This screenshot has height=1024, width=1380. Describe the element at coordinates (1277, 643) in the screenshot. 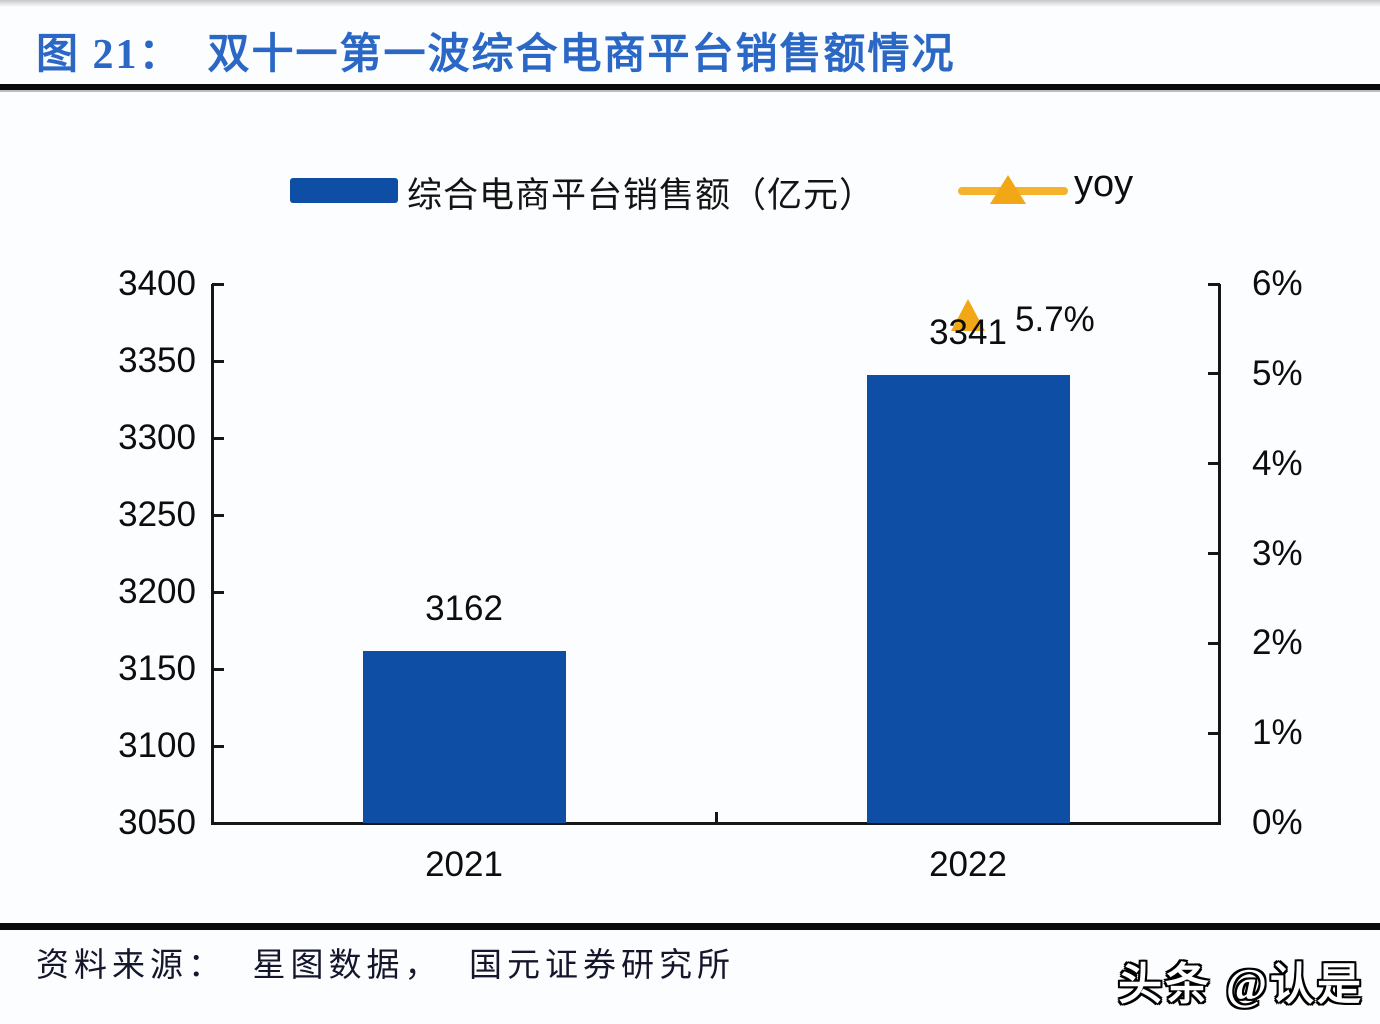

I see `right-axis-tick-label: 2%` at that location.